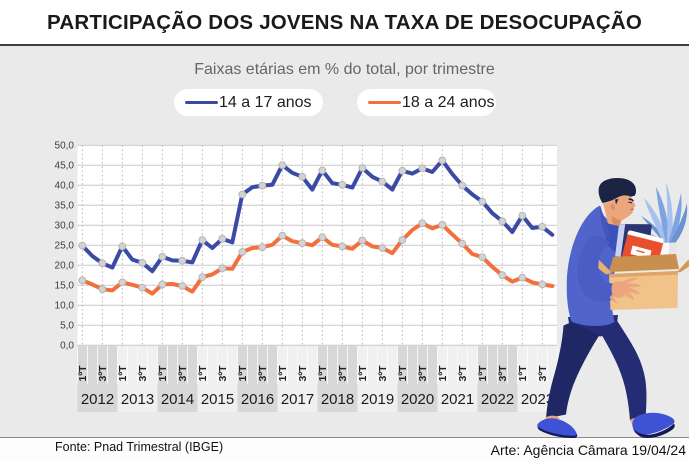 The height and width of the screenshot is (462, 689). I want to click on man-back-leg-part, so click(573, 370).